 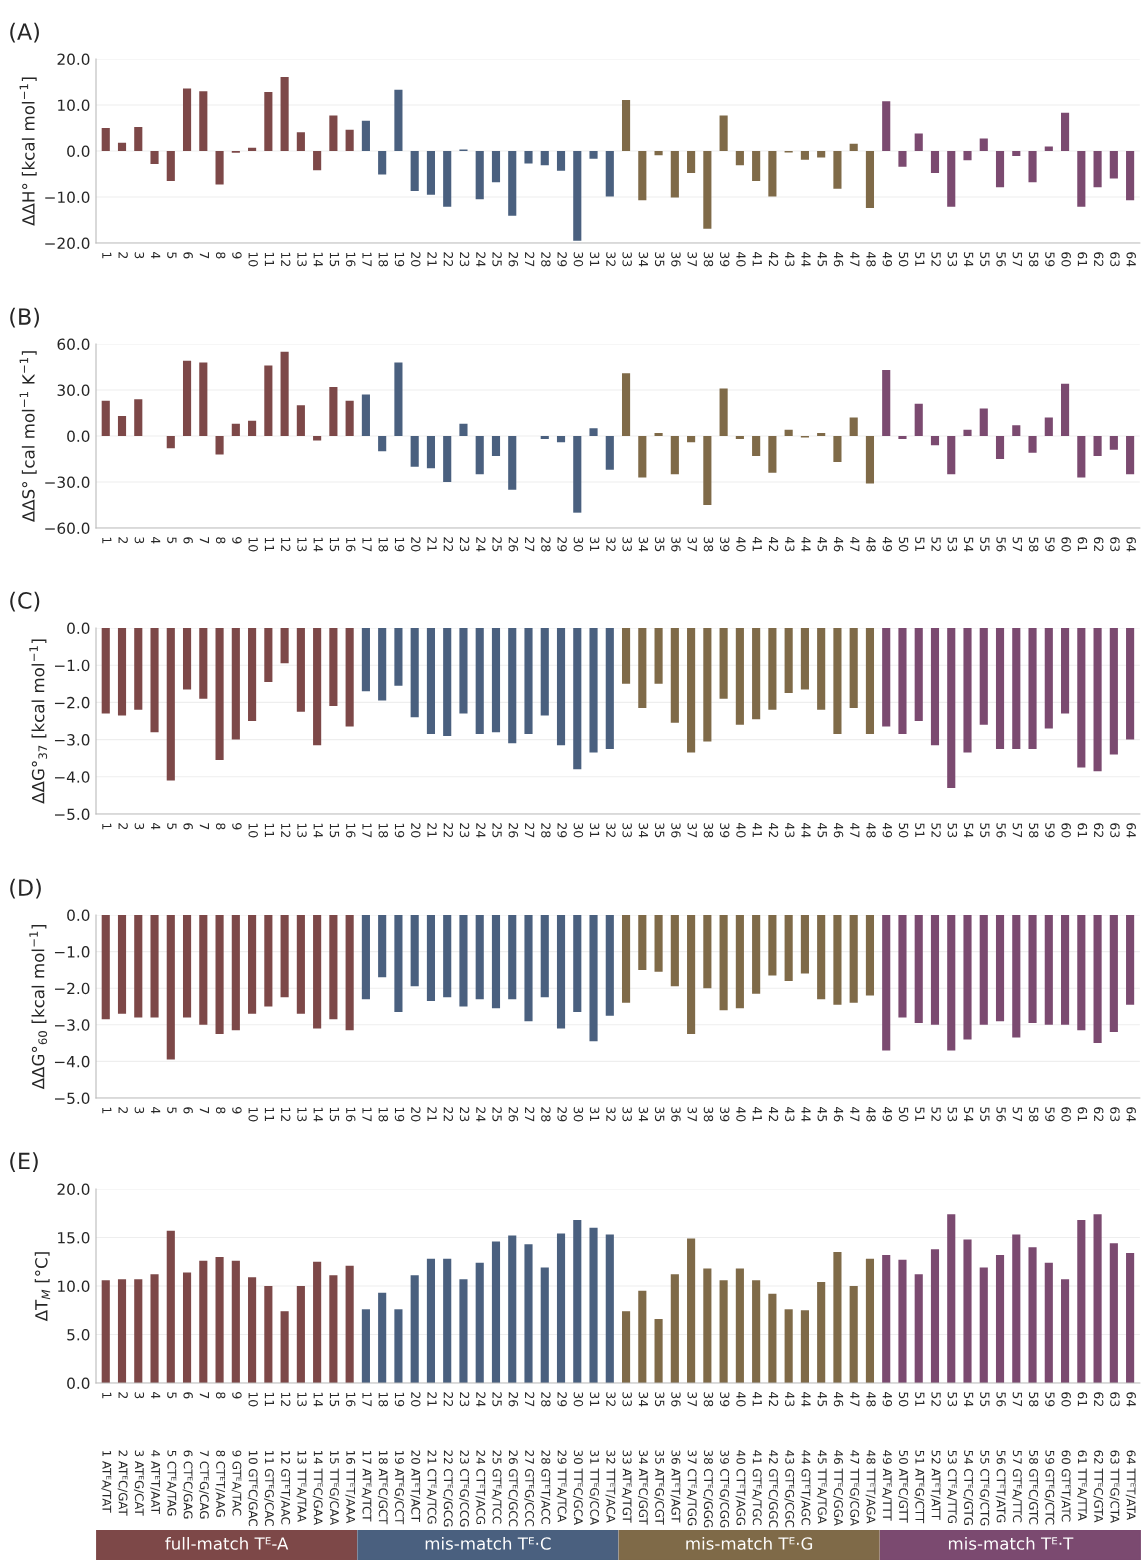 I want to click on x-tick-label: 2, so click(x=123, y=1110).